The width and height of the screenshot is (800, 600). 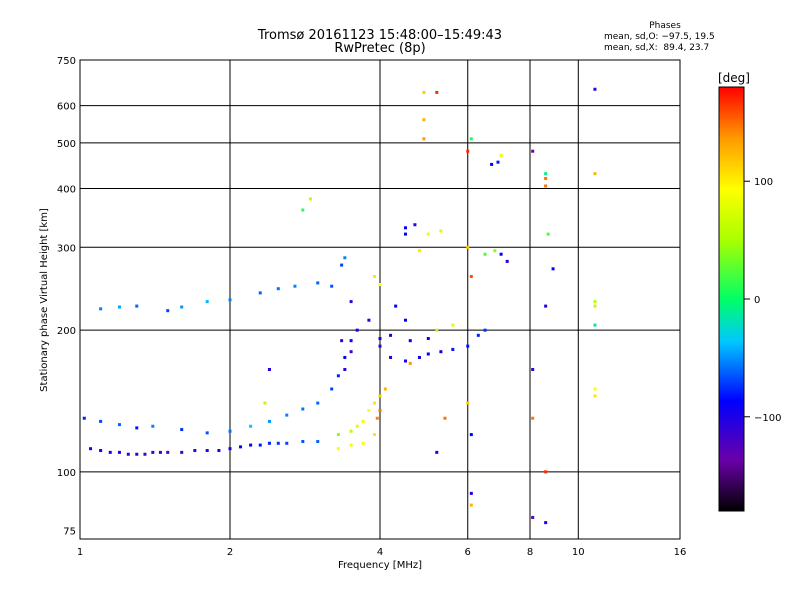 What do you see at coordinates (380, 552) in the screenshot?
I see `x-tick-label: 4` at bounding box center [380, 552].